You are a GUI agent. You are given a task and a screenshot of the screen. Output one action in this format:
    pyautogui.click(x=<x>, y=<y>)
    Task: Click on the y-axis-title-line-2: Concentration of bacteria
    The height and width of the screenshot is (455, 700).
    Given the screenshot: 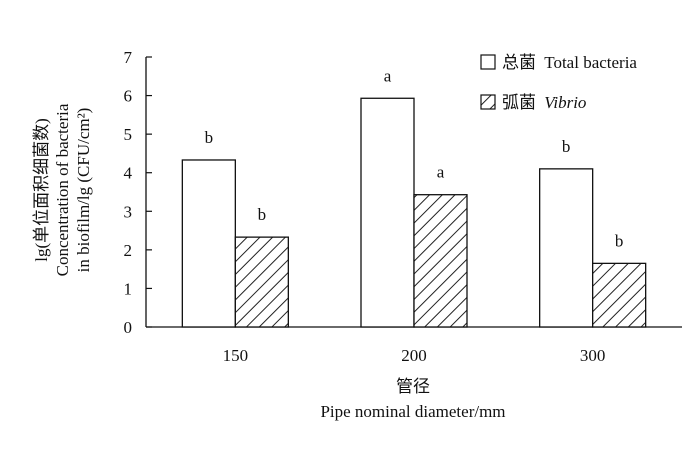 What is the action you would take?
    pyautogui.click(x=62, y=189)
    